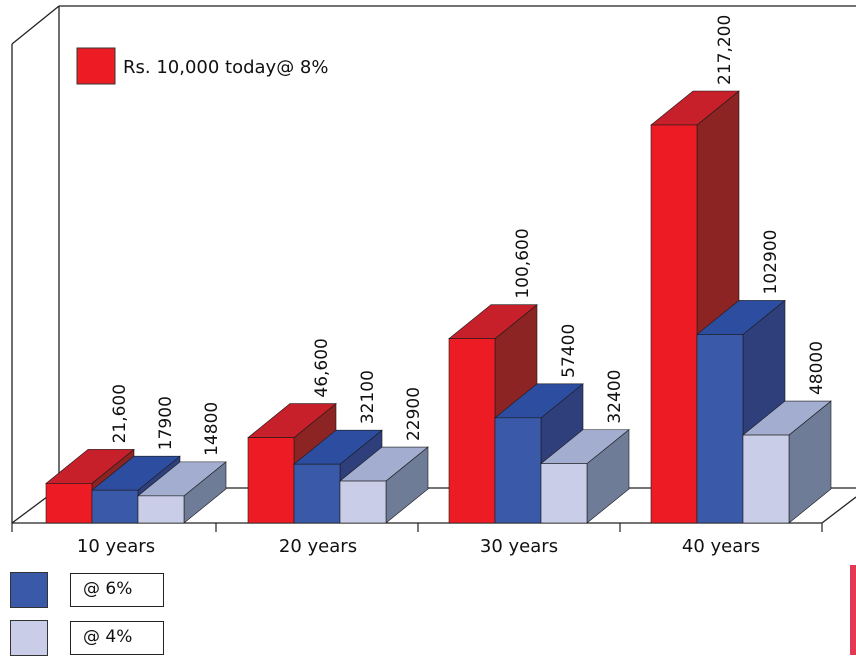 This screenshot has height=656, width=856. I want to click on legend-label-6pct: @ 6%, so click(117, 590).